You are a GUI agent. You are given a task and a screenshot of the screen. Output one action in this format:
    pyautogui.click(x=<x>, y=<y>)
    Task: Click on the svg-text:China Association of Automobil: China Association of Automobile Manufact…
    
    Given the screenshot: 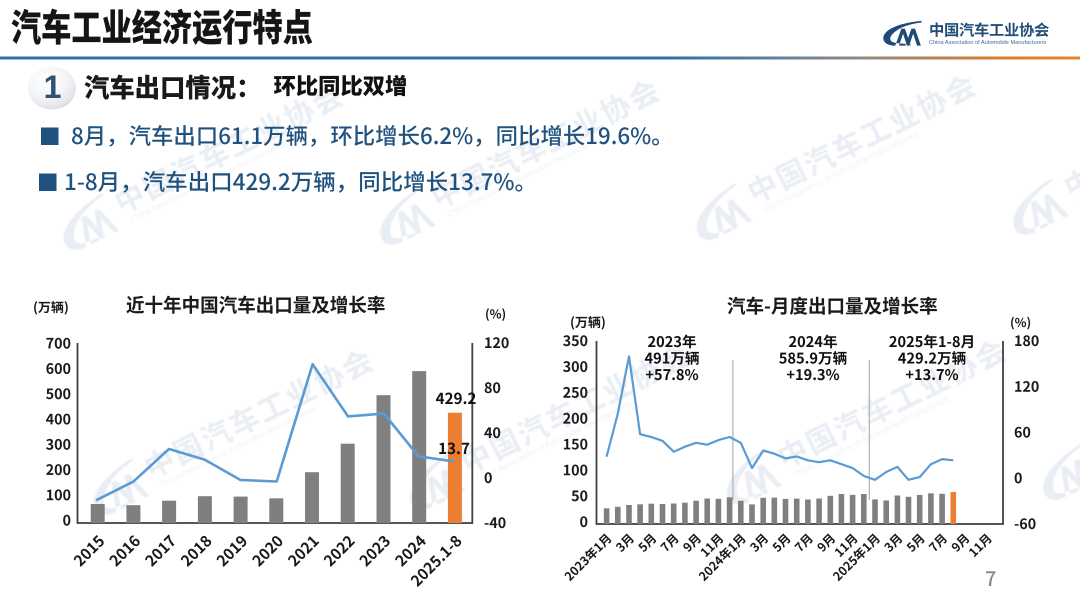 What is the action you would take?
    pyautogui.click(x=987, y=43)
    